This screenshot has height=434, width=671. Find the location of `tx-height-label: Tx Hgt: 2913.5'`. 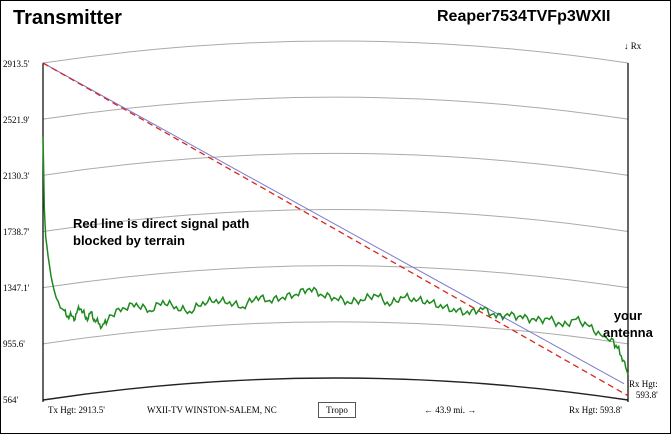

tx-height-label: Tx Hgt: 2913.5' is located at coordinates (76, 410).